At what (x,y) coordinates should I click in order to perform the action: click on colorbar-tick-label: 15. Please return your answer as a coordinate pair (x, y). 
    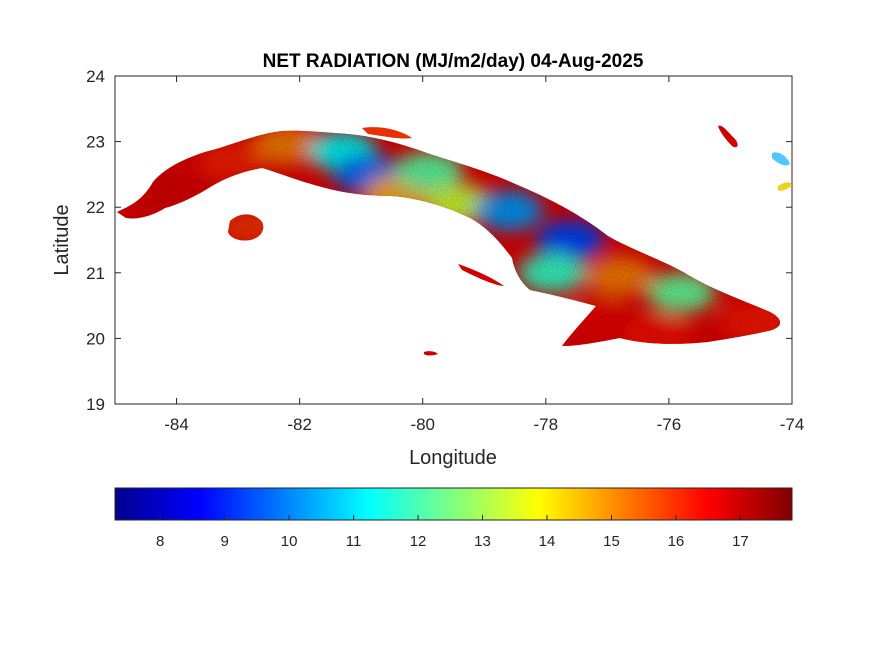
    Looking at the image, I should click on (611, 541).